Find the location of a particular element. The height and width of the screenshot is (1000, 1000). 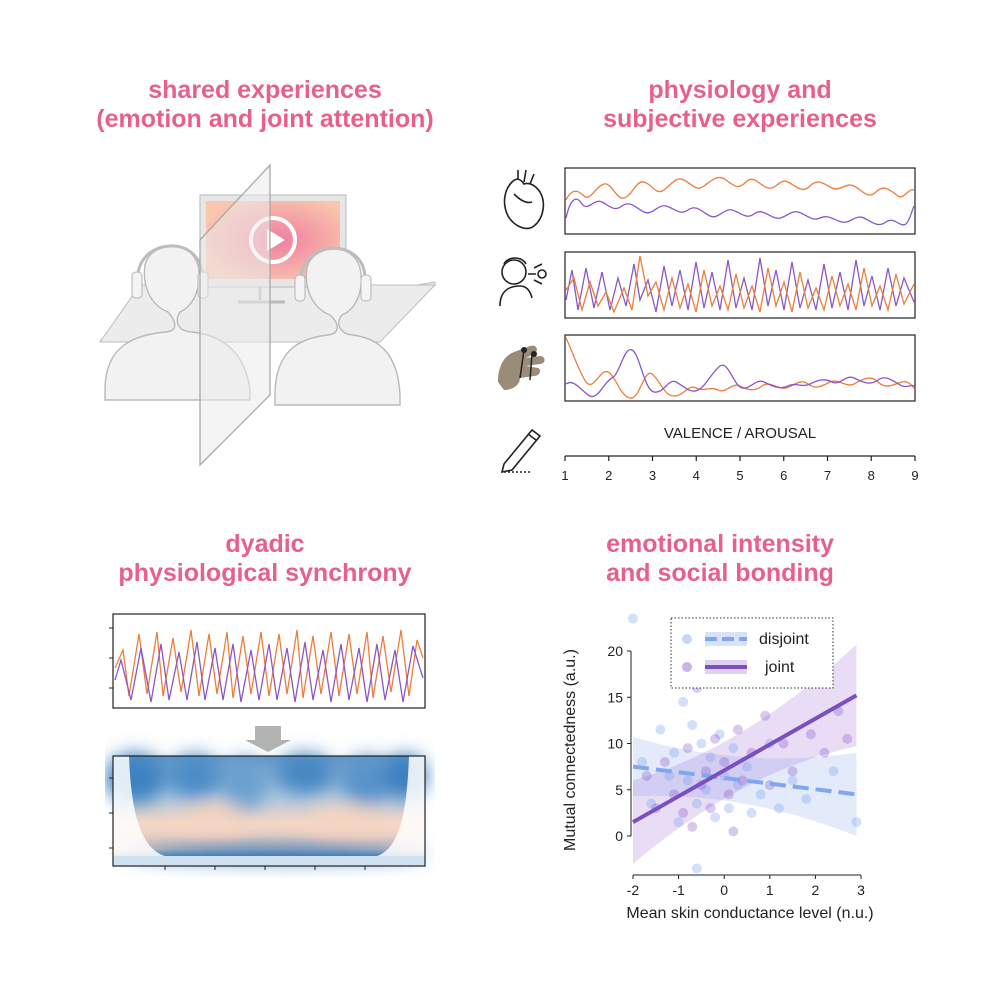

dyadic-signal-orange is located at coordinates (269, 664).